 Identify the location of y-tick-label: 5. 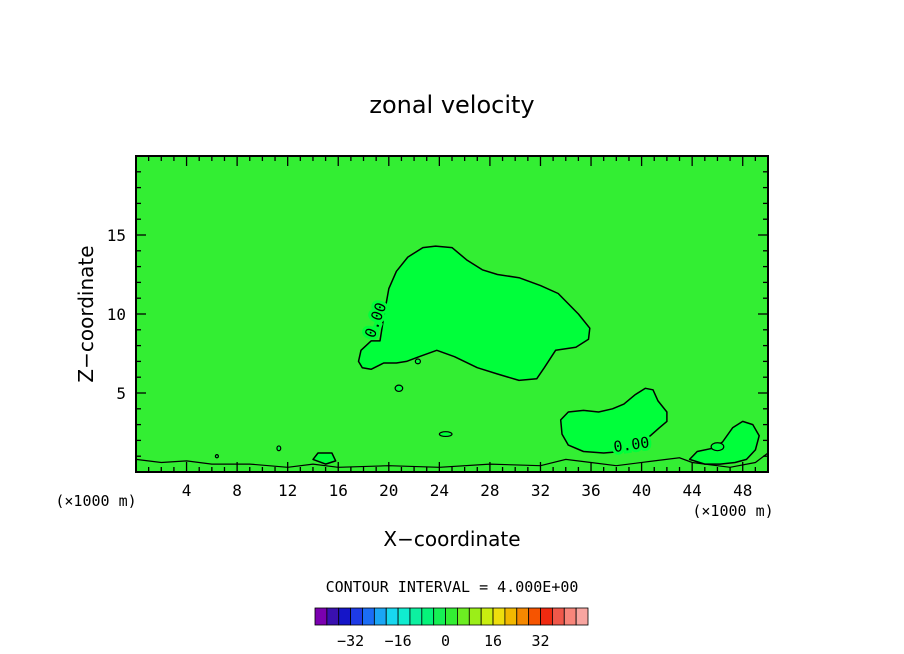
(121, 393).